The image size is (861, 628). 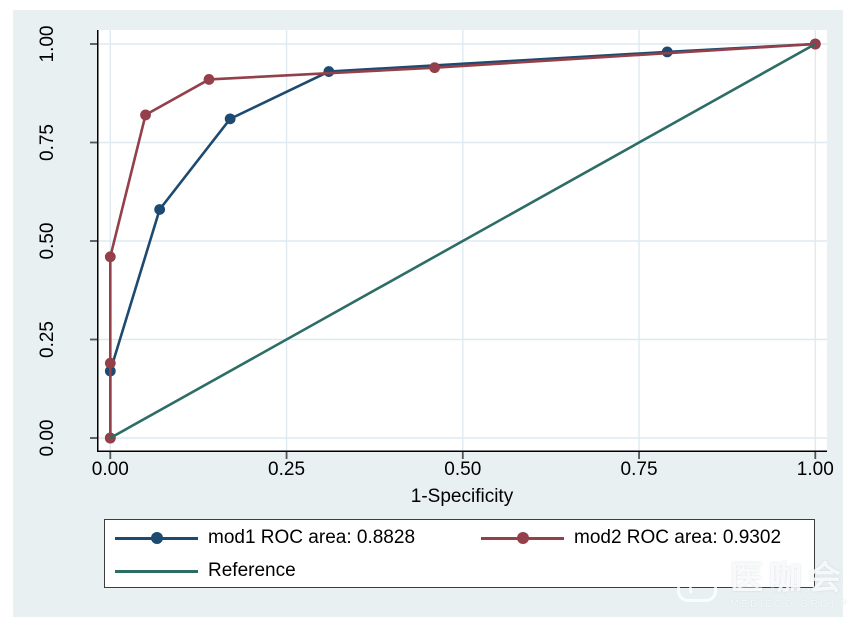 I want to click on y-tick-label: 0.00, so click(x=47, y=438).